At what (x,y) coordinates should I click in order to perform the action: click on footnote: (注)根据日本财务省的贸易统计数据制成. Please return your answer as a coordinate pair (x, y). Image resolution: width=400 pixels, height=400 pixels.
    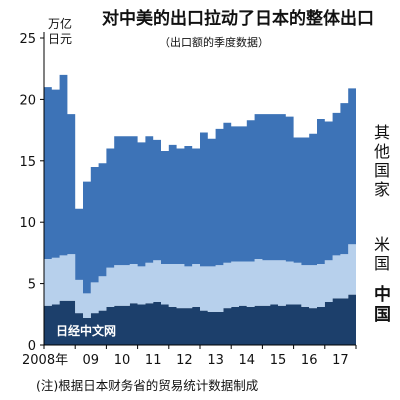
    Looking at the image, I should click on (147, 385).